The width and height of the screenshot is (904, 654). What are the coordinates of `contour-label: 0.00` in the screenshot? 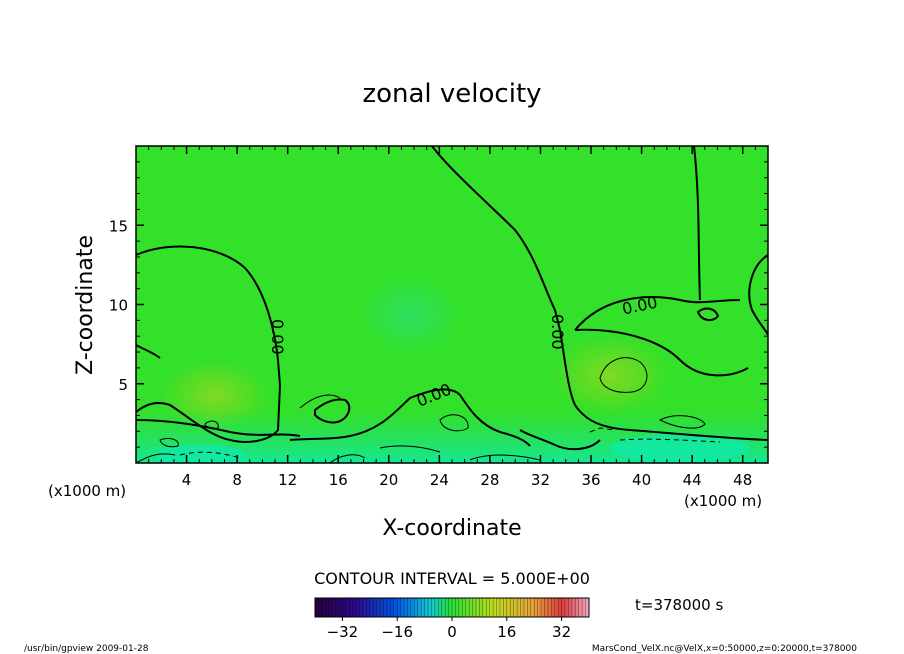 It's located at (557, 332).